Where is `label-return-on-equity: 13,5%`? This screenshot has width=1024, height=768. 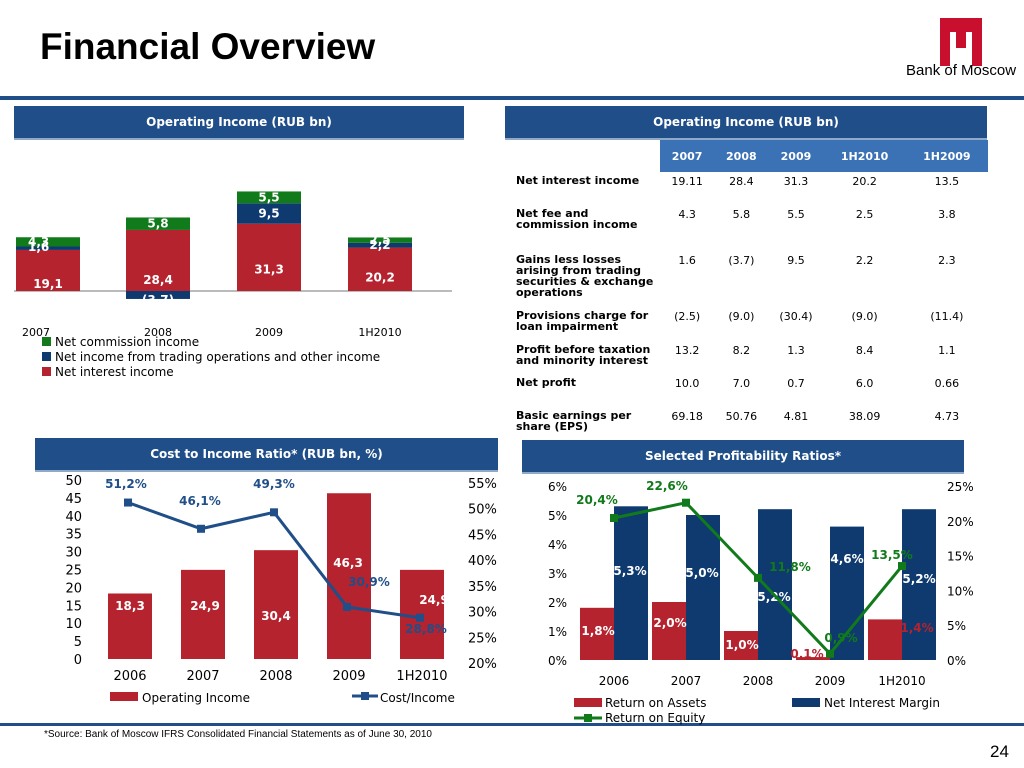
label-return-on-equity: 13,5% is located at coordinates (892, 555).